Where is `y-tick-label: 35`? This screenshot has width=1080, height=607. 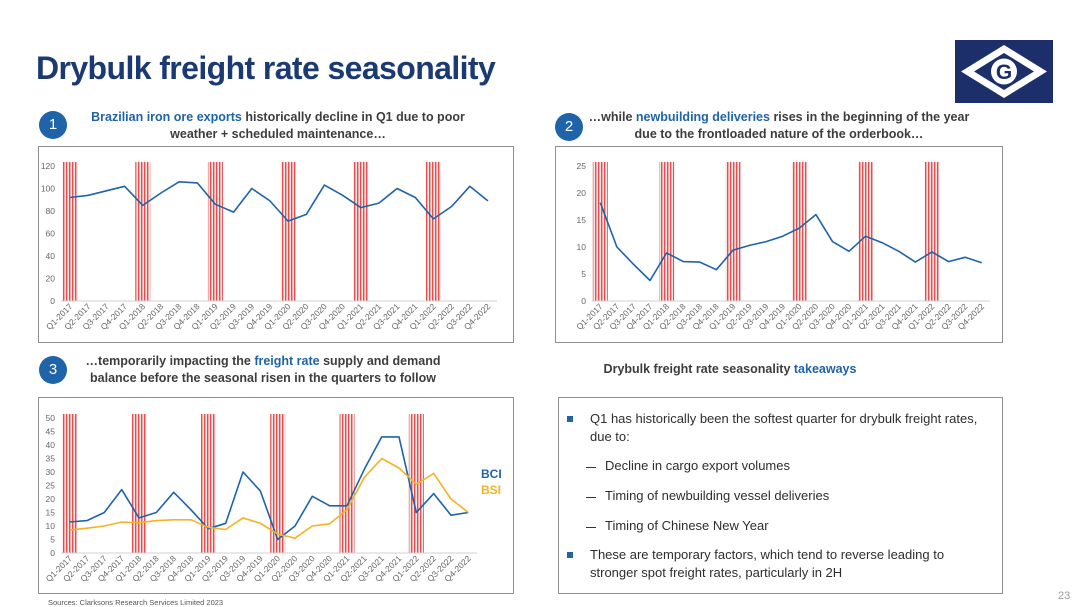 y-tick-label: 35 is located at coordinates (51, 459).